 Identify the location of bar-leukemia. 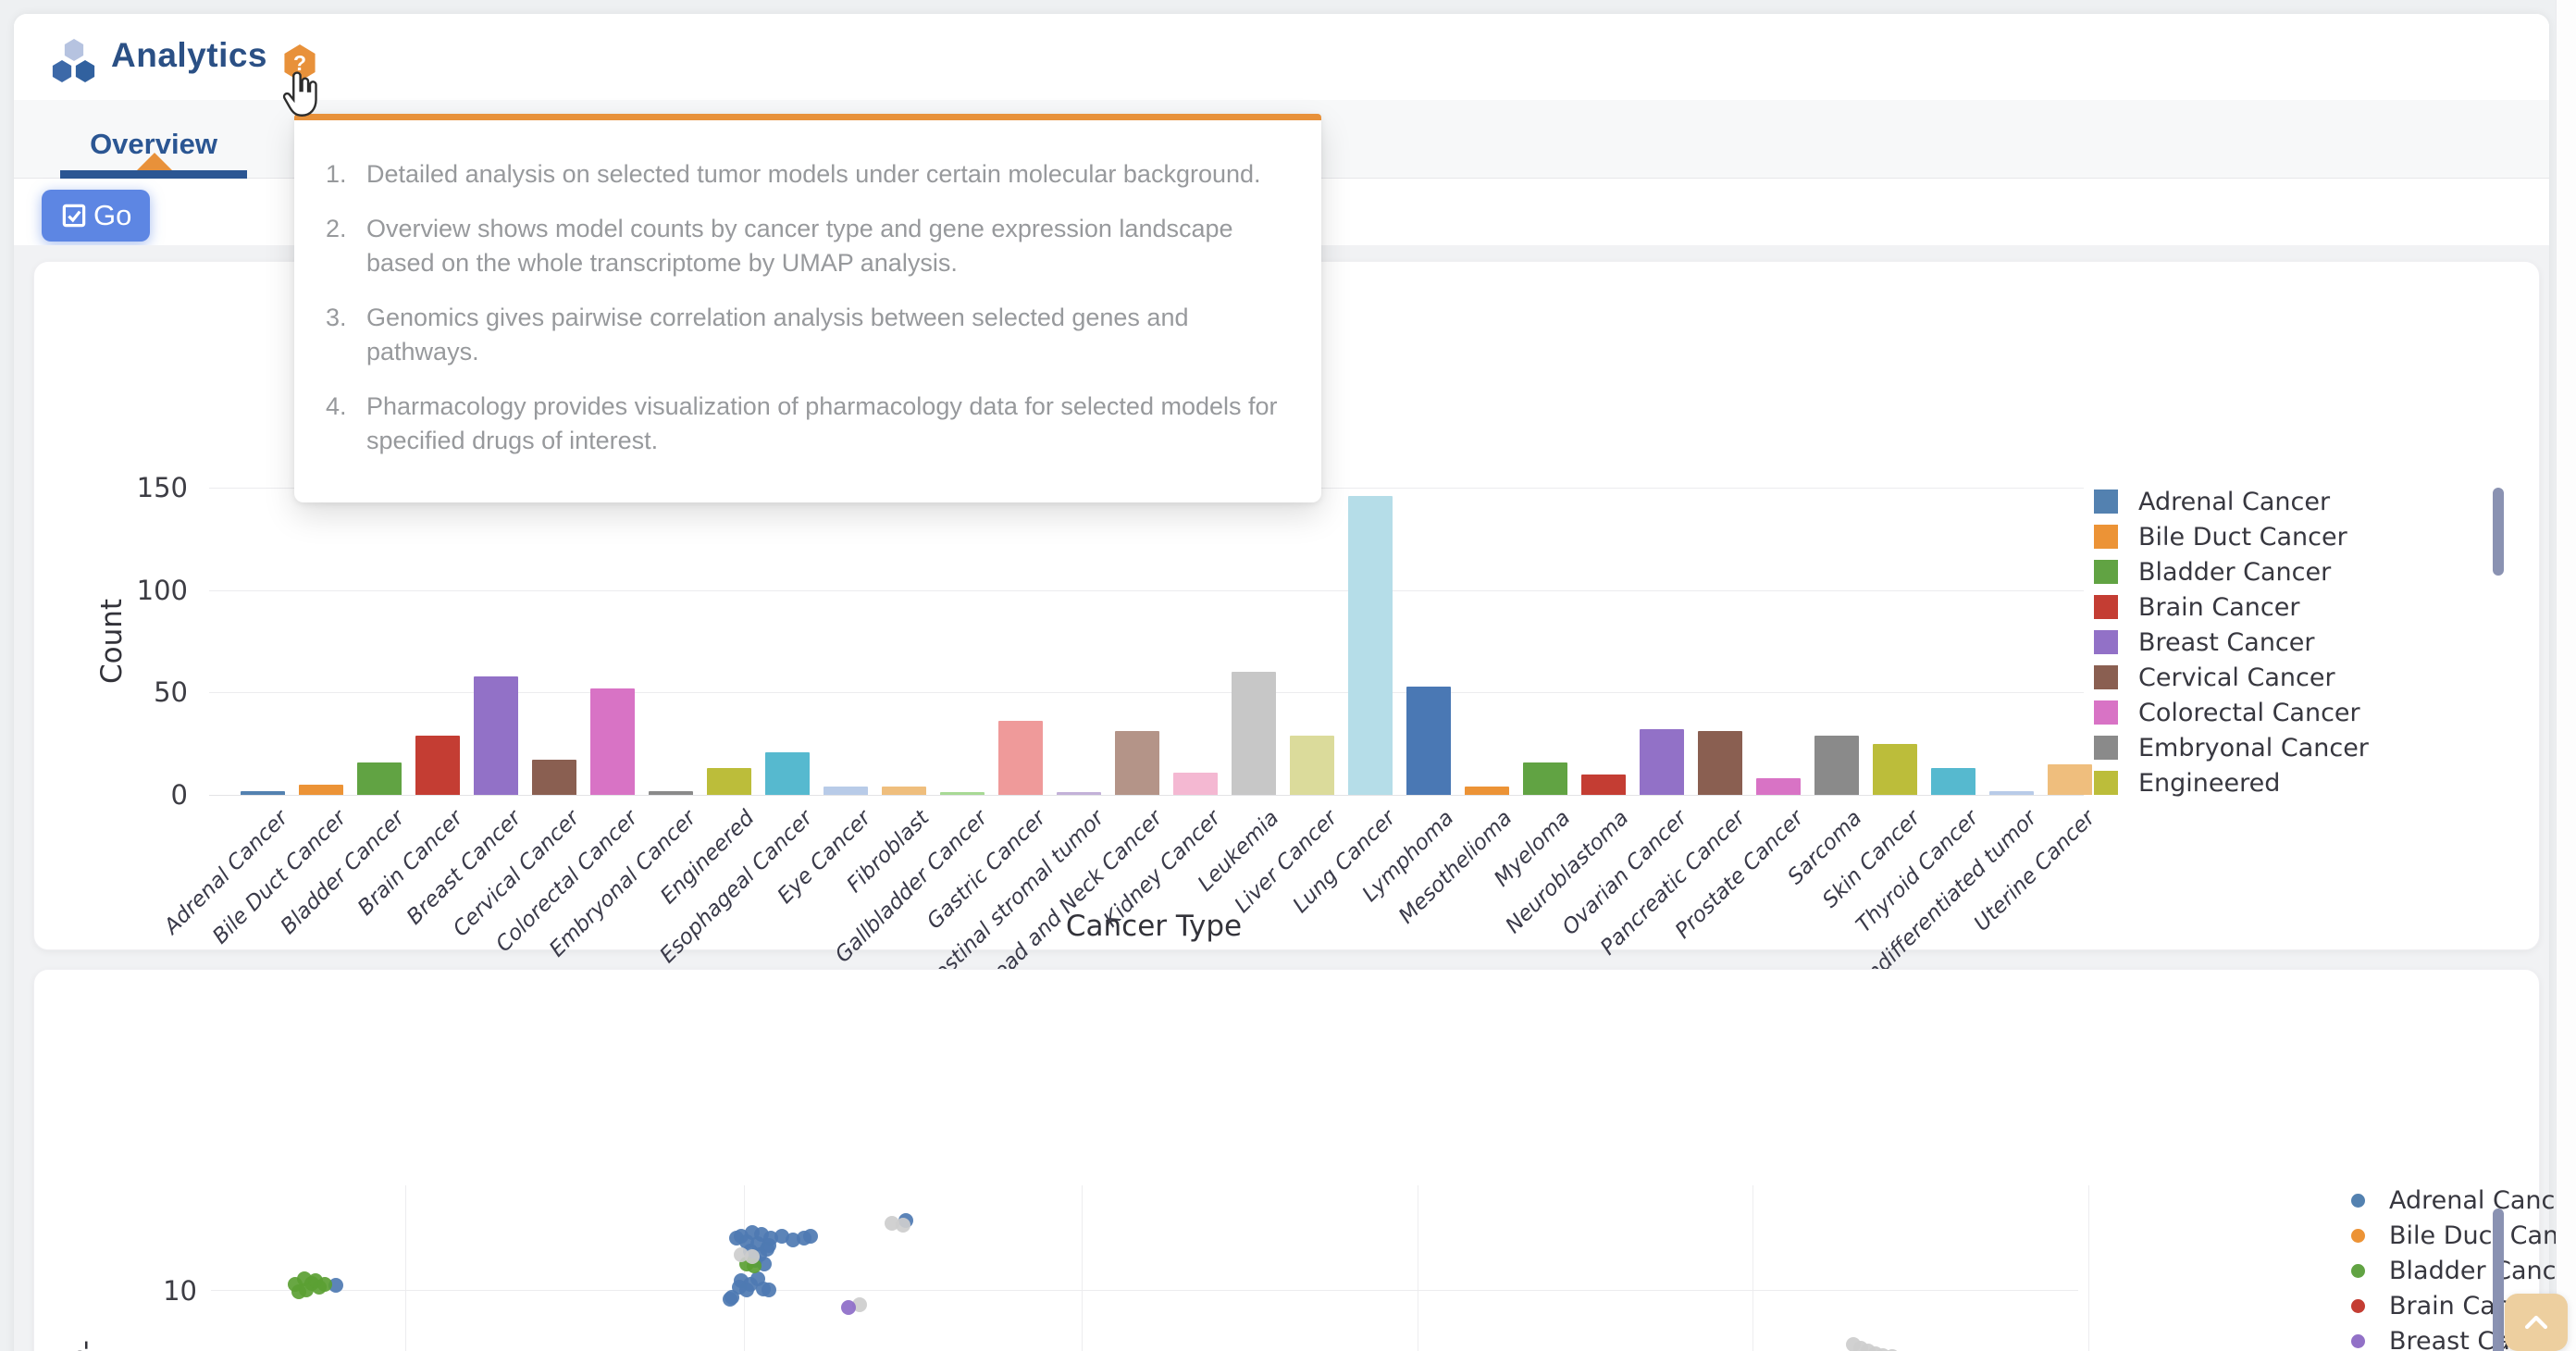
(1254, 733).